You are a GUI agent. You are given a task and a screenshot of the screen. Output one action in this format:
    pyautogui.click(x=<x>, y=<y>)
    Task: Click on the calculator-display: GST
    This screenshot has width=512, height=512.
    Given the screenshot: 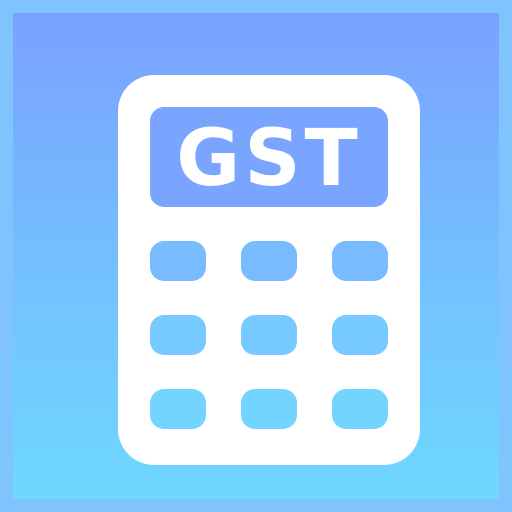 What is the action you would take?
    pyautogui.click(x=269, y=157)
    